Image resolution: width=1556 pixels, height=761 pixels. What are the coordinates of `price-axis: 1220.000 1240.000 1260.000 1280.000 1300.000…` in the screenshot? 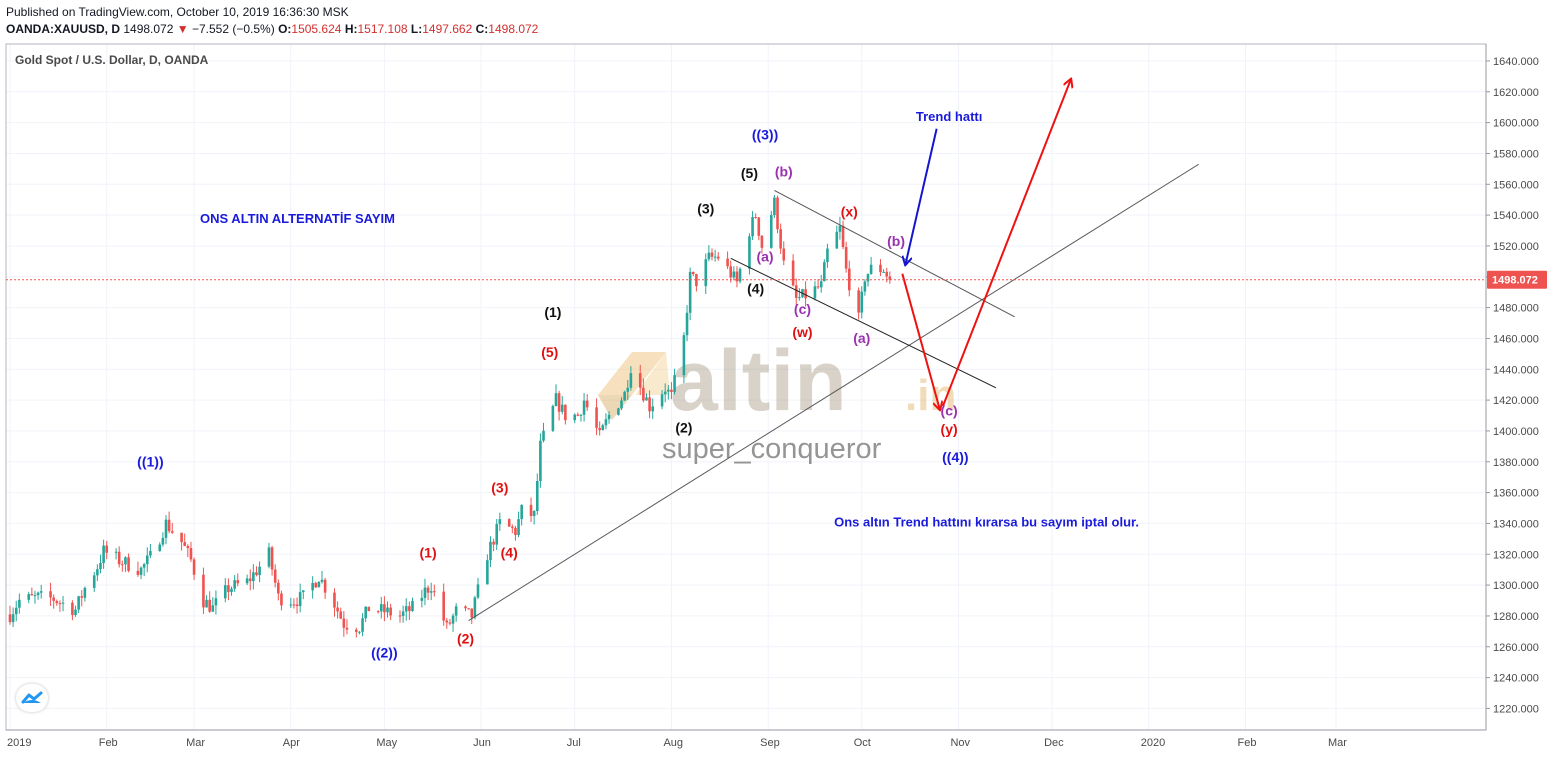 It's located at (1512, 385).